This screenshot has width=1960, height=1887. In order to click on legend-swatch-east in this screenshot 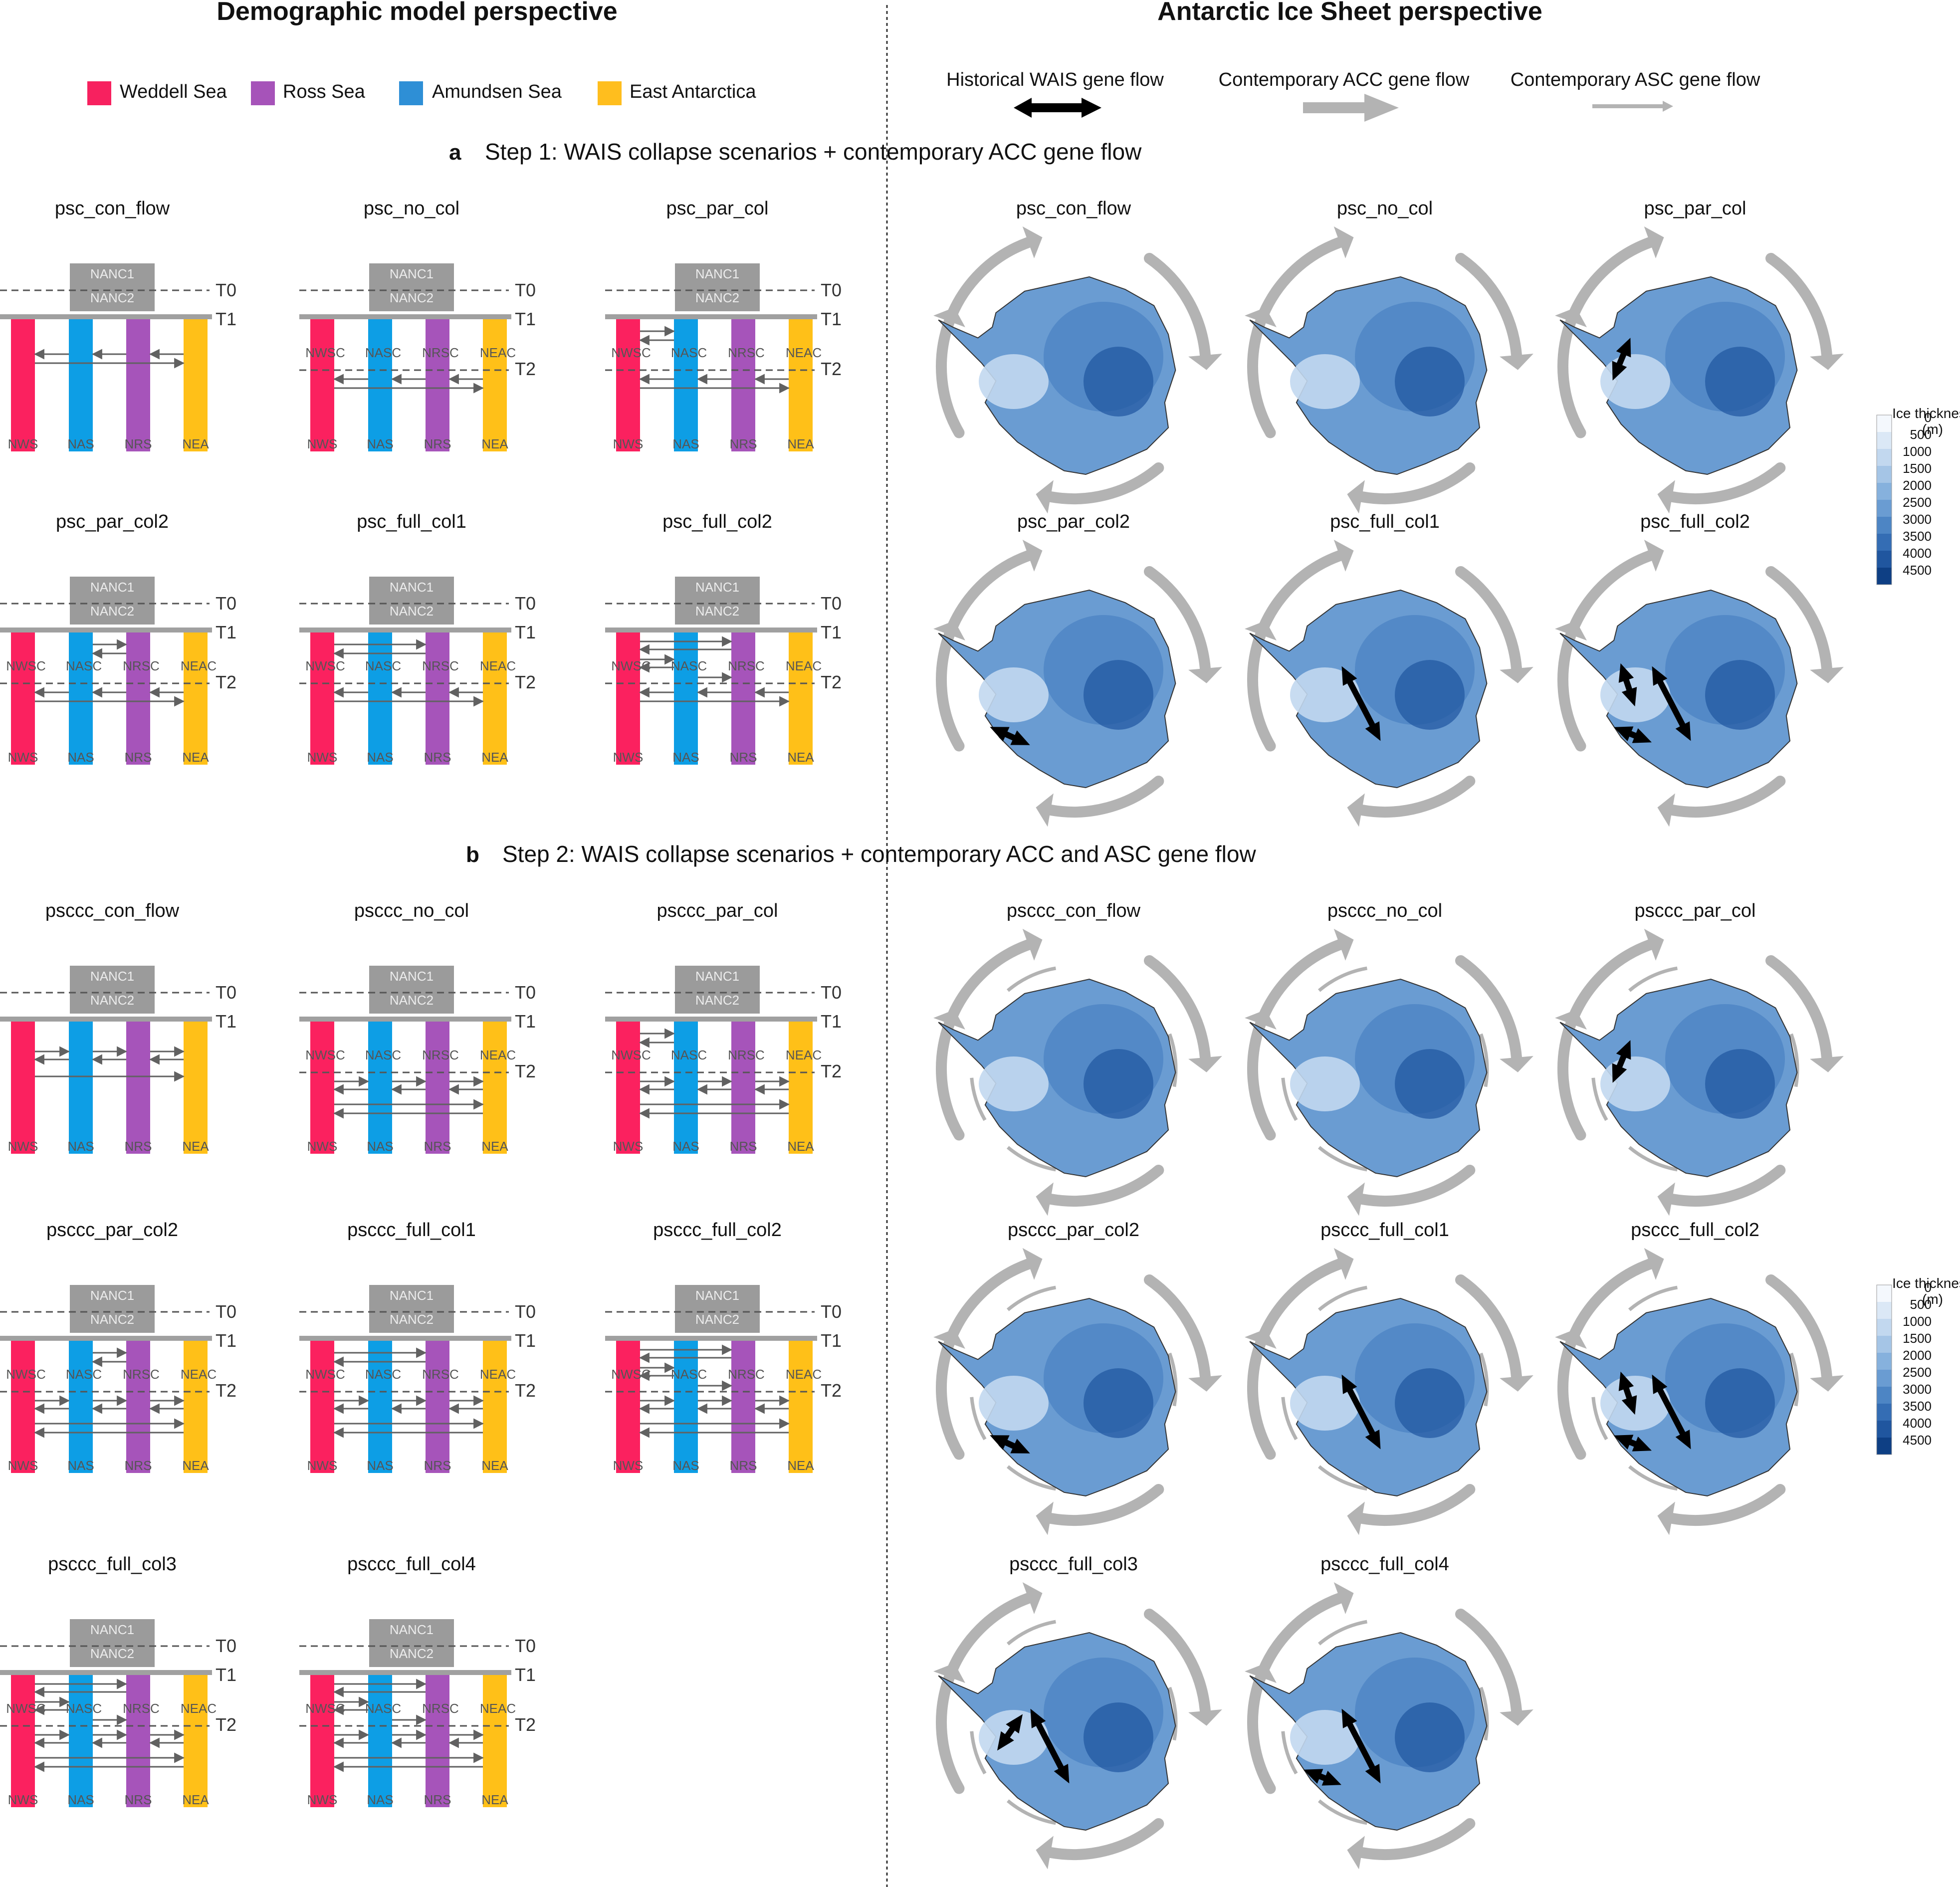, I will do `click(610, 93)`.